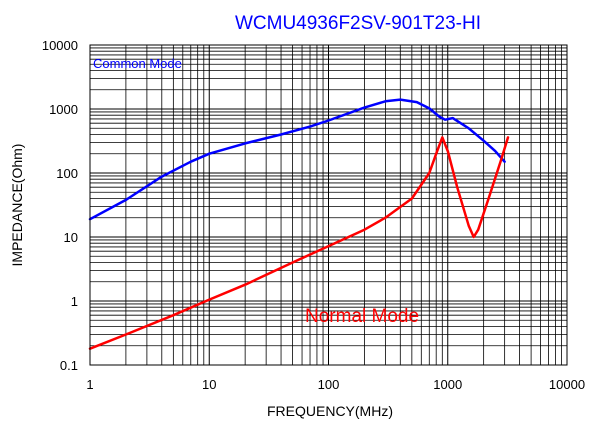 This screenshot has height=426, width=592. I want to click on y-axis-title: IMPEDANCE(Ohm), so click(17, 205).